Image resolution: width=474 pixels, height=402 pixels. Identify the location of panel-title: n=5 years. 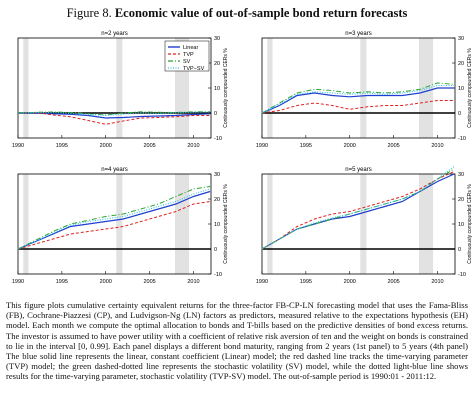
(358, 170).